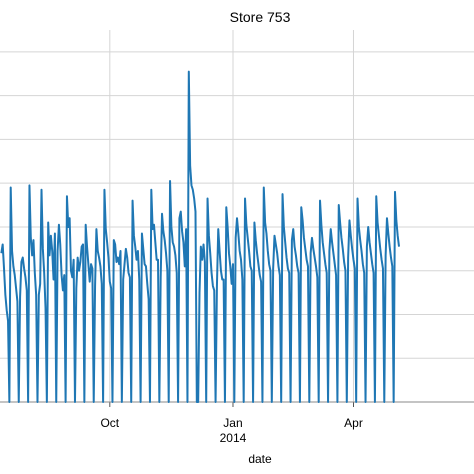  What do you see at coordinates (260, 17) in the screenshot?
I see `chart-title: Store 753` at bounding box center [260, 17].